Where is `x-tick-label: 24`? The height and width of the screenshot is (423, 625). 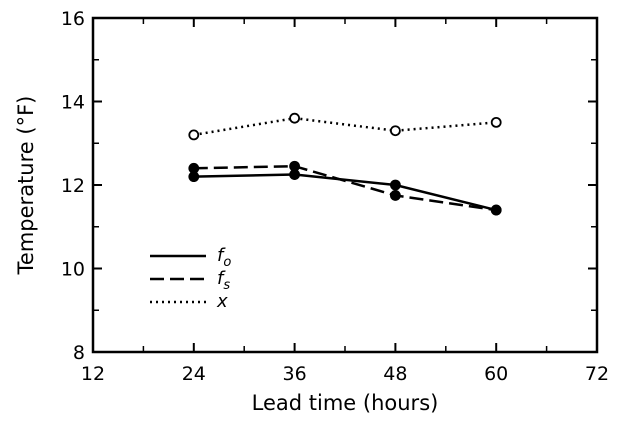 x-tick-label: 24 is located at coordinates (194, 374).